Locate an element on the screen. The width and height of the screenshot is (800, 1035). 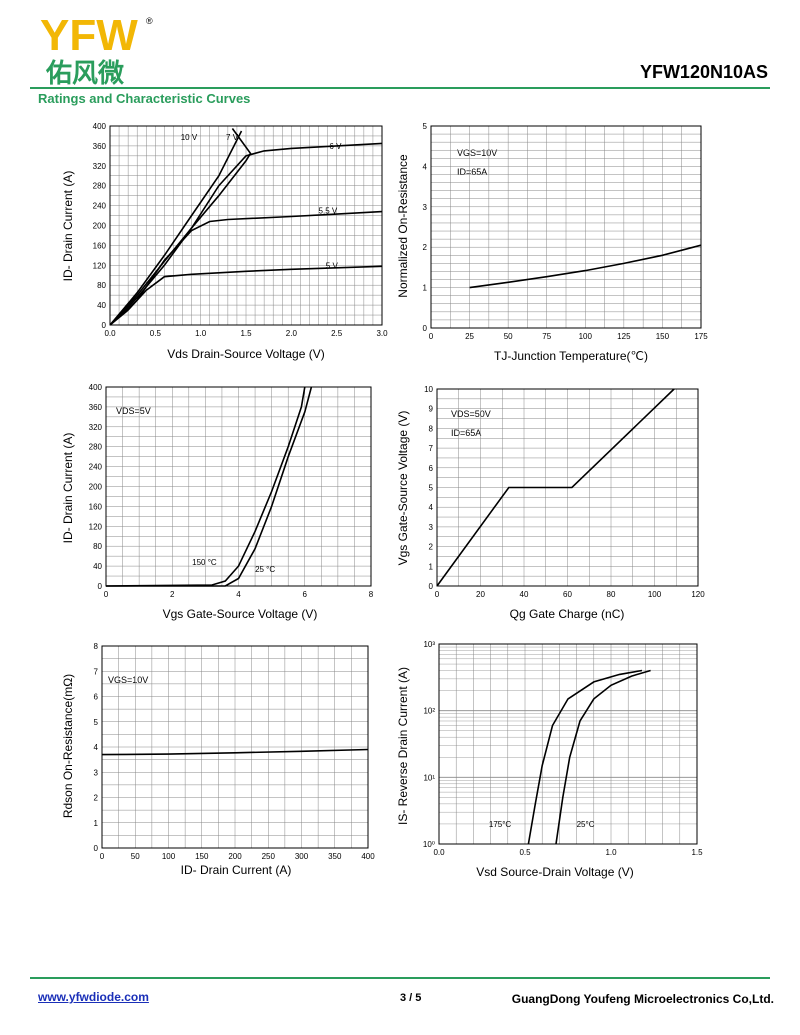
part-number: YFW120N10AS is located at coordinates (703, 72).